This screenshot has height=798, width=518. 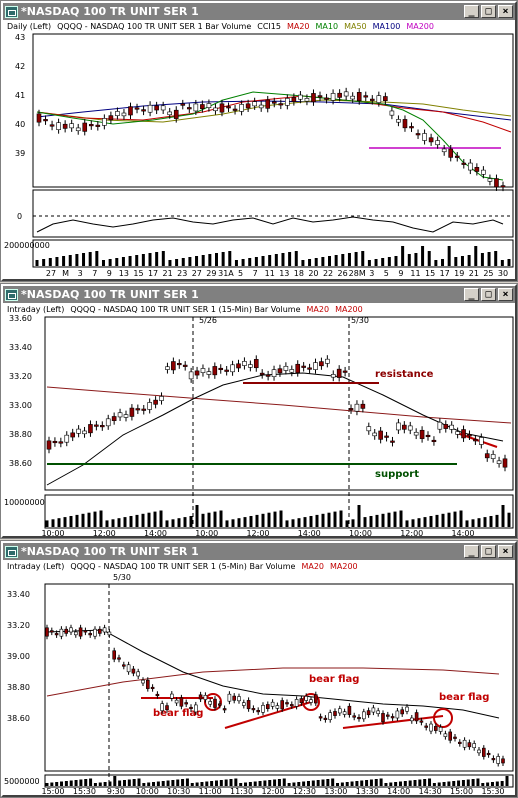 What do you see at coordinates (445, 273) in the screenshot?
I see `x-axis-tick: 17` at bounding box center [445, 273].